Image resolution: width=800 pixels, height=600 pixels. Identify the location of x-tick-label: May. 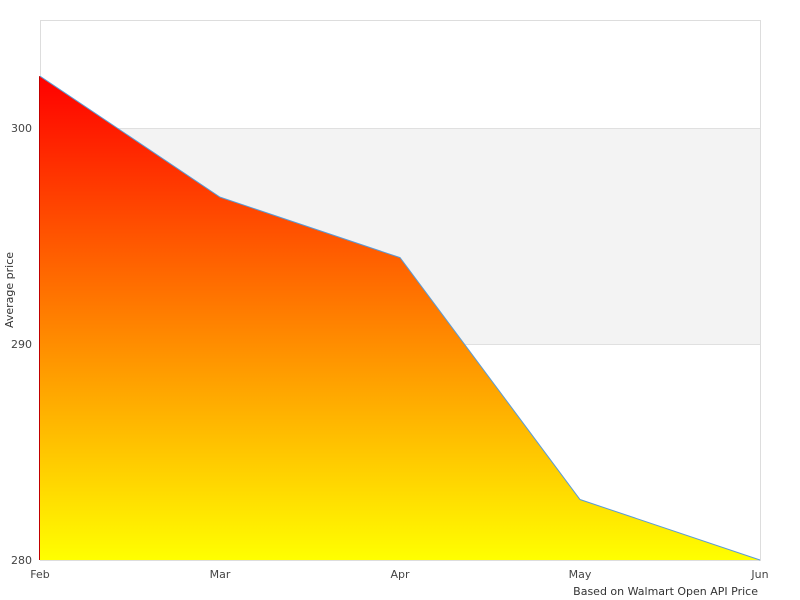
(580, 574).